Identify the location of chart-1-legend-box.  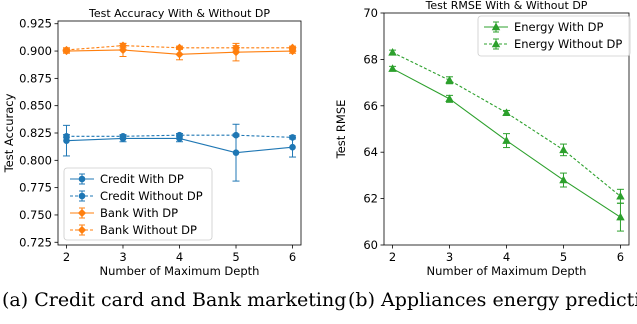
(138, 204).